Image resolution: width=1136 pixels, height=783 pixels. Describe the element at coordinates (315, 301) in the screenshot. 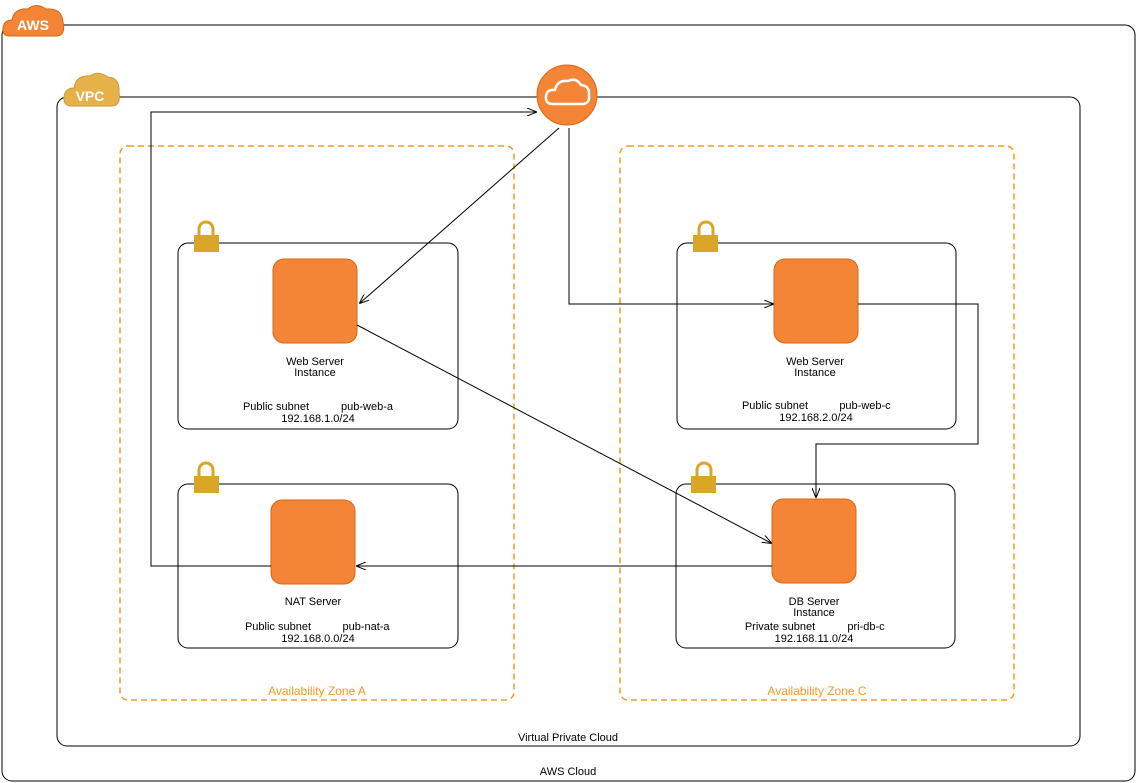

I see `web-server-instance-a-icon` at that location.